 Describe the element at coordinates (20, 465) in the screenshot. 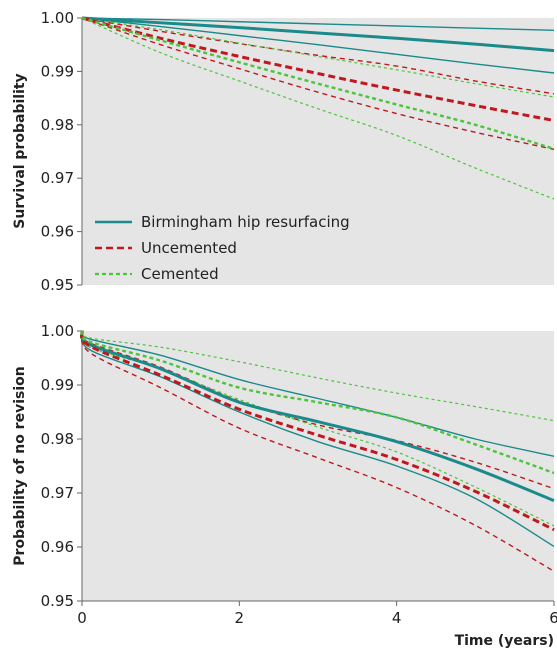

I see `y-axis-title: Probability of no revision` at that location.